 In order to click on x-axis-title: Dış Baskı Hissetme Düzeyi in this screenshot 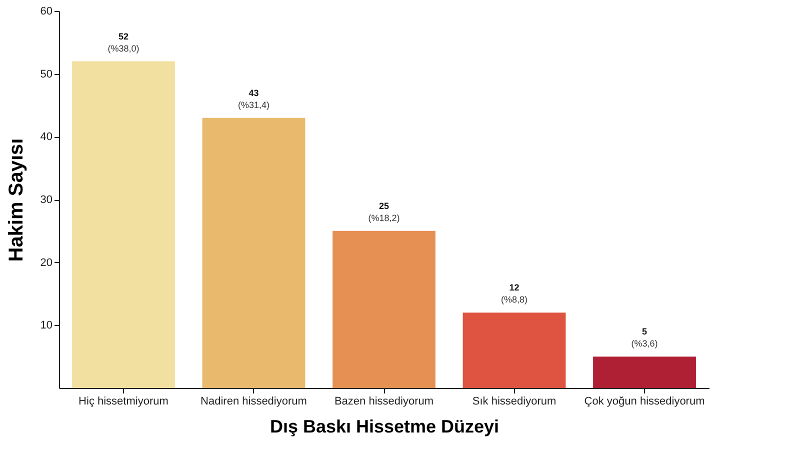, I will do `click(385, 426)`.